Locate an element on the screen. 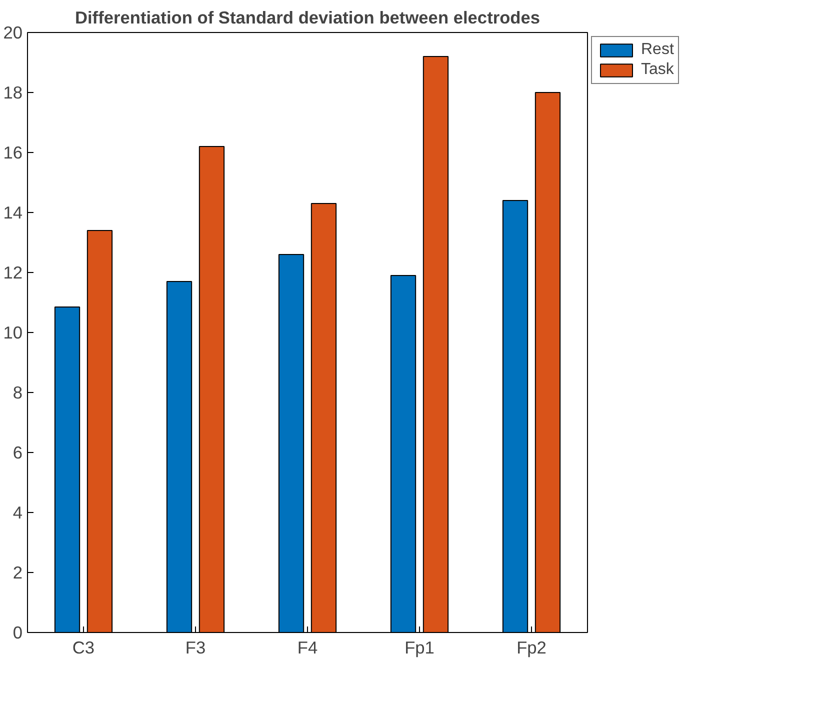  y-tick-label: 6 is located at coordinates (17, 452).